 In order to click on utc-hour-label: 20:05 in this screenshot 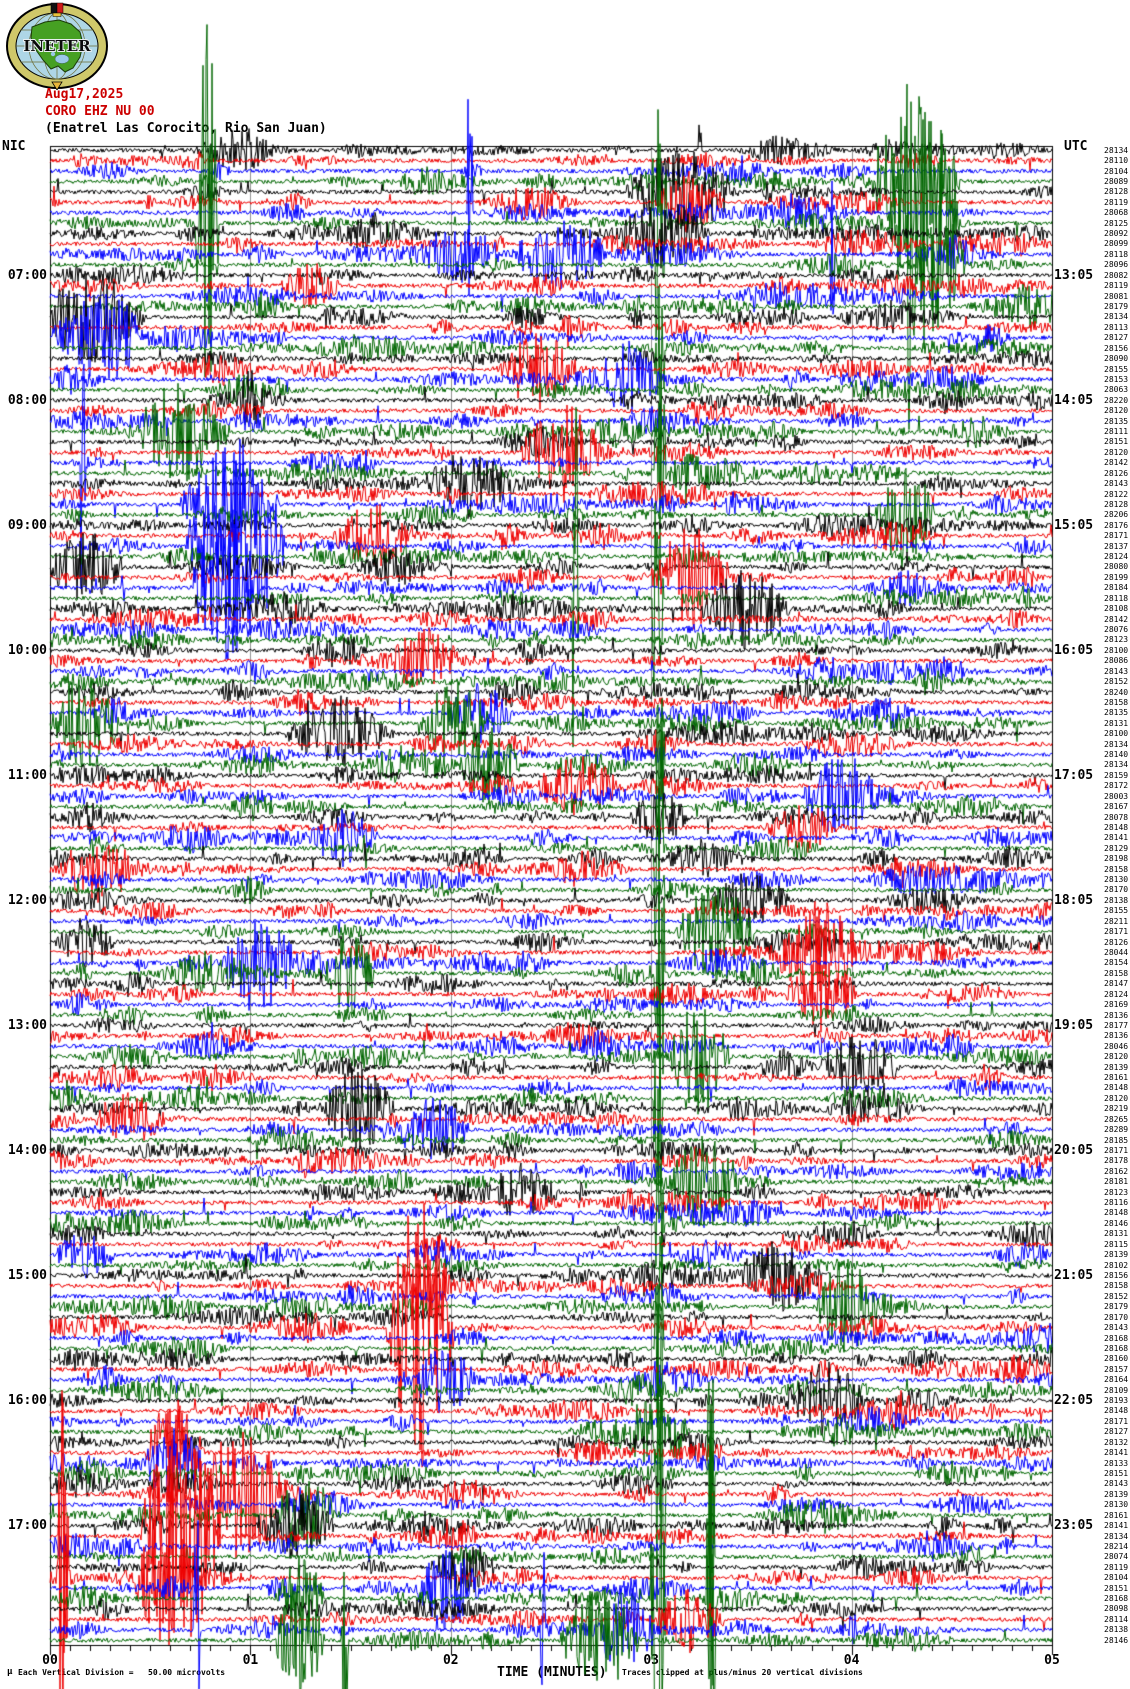, I will do `click(1074, 1150)`.